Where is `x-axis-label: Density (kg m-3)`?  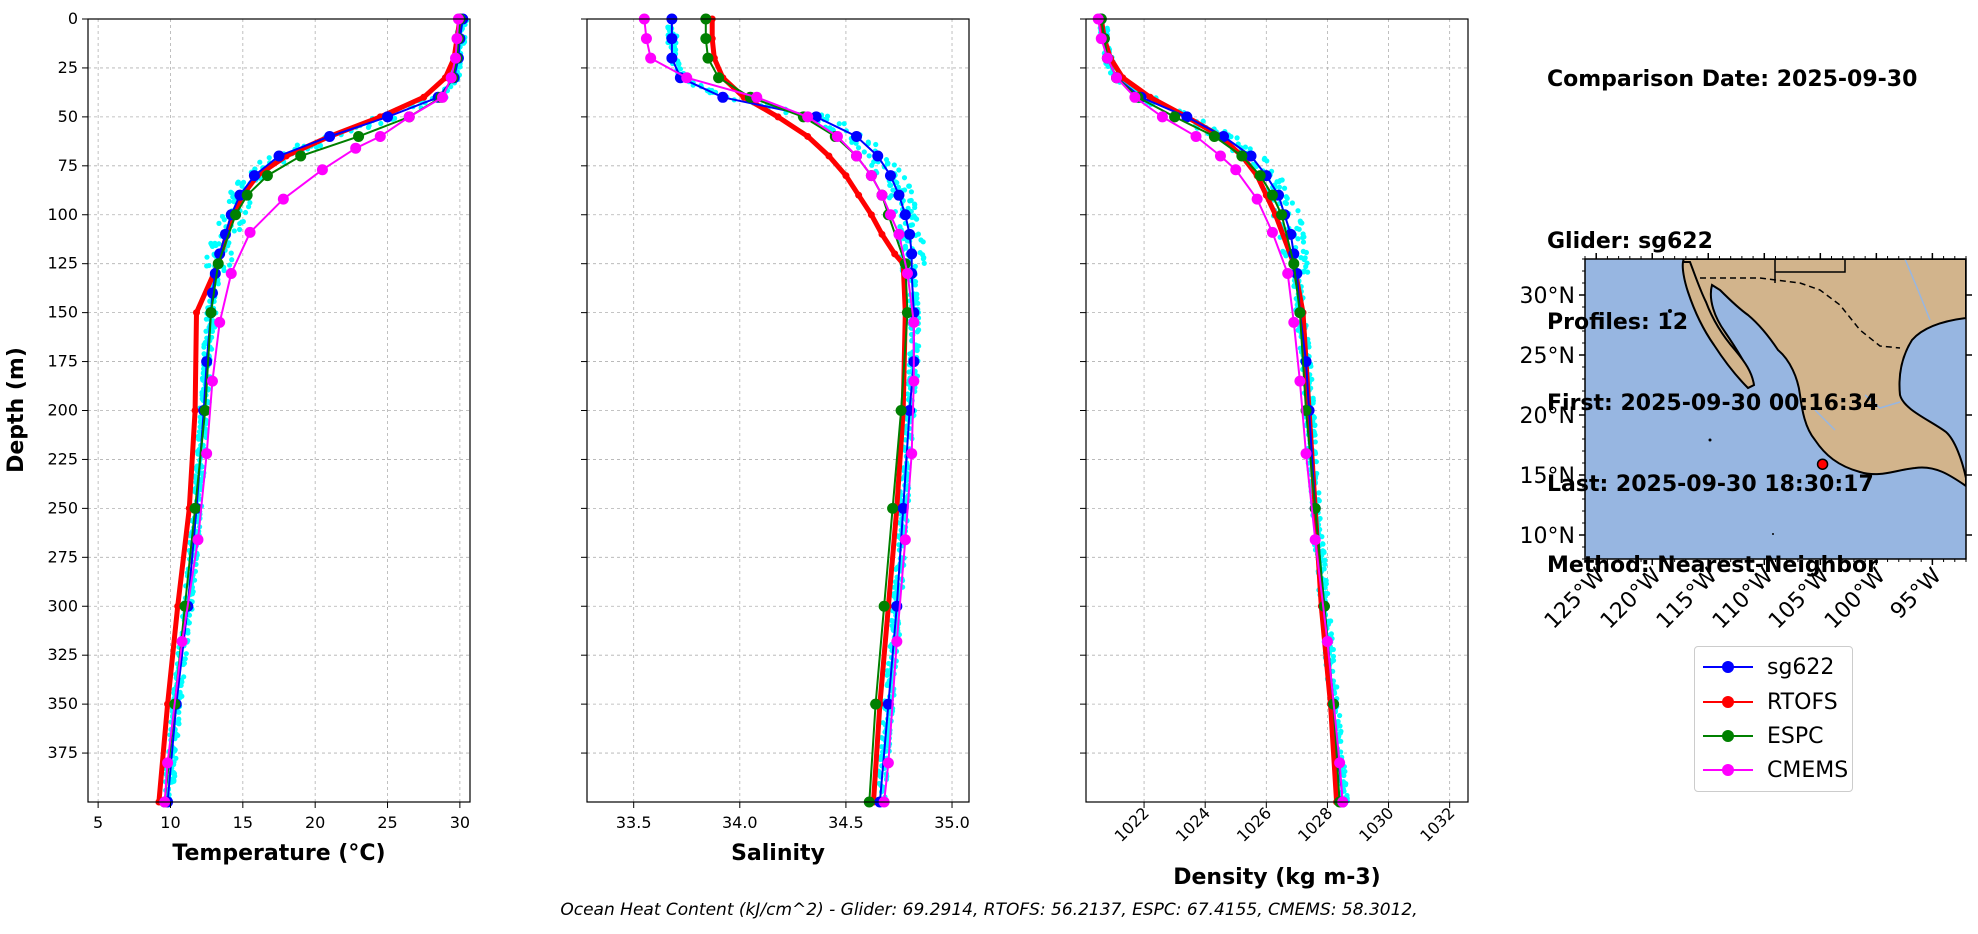
x-axis-label: Density (kg m-3) is located at coordinates (1277, 877).